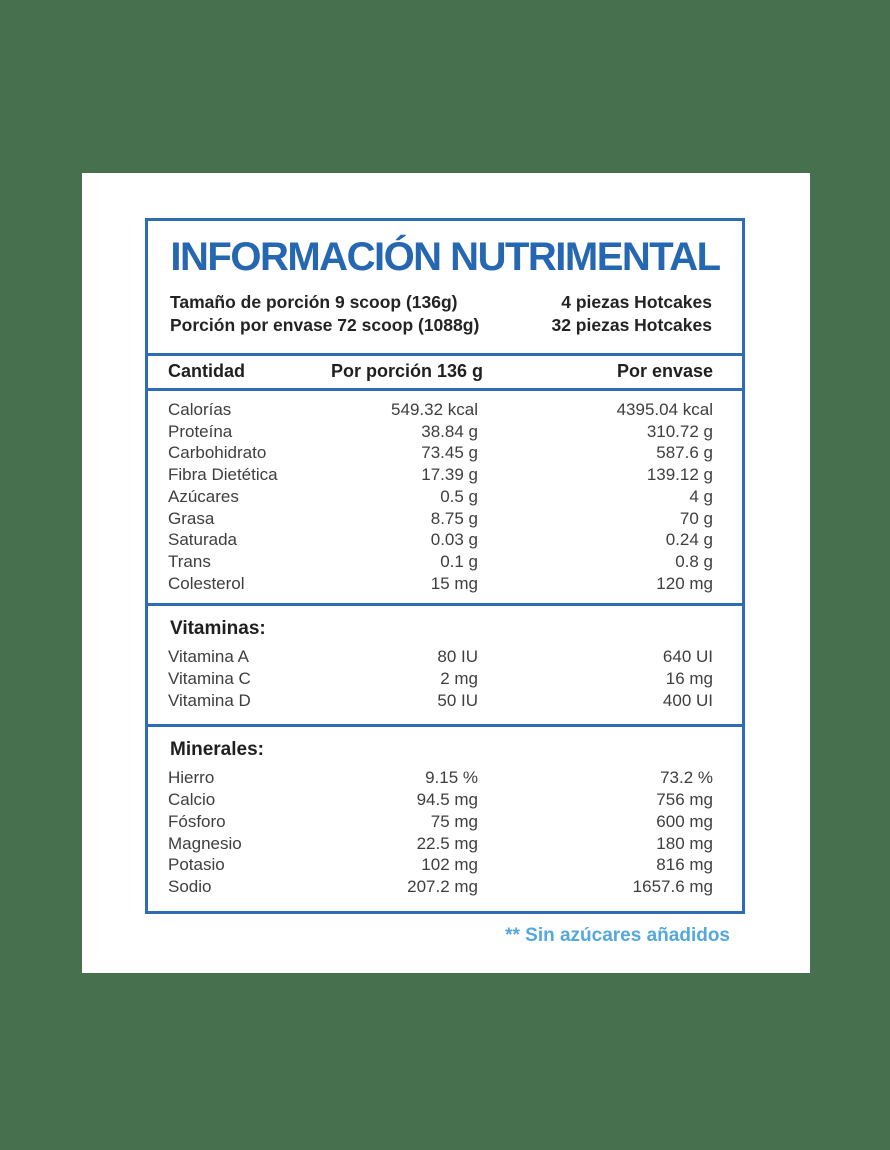  What do you see at coordinates (207, 371) in the screenshot?
I see `column-header-amount: Cantidad` at bounding box center [207, 371].